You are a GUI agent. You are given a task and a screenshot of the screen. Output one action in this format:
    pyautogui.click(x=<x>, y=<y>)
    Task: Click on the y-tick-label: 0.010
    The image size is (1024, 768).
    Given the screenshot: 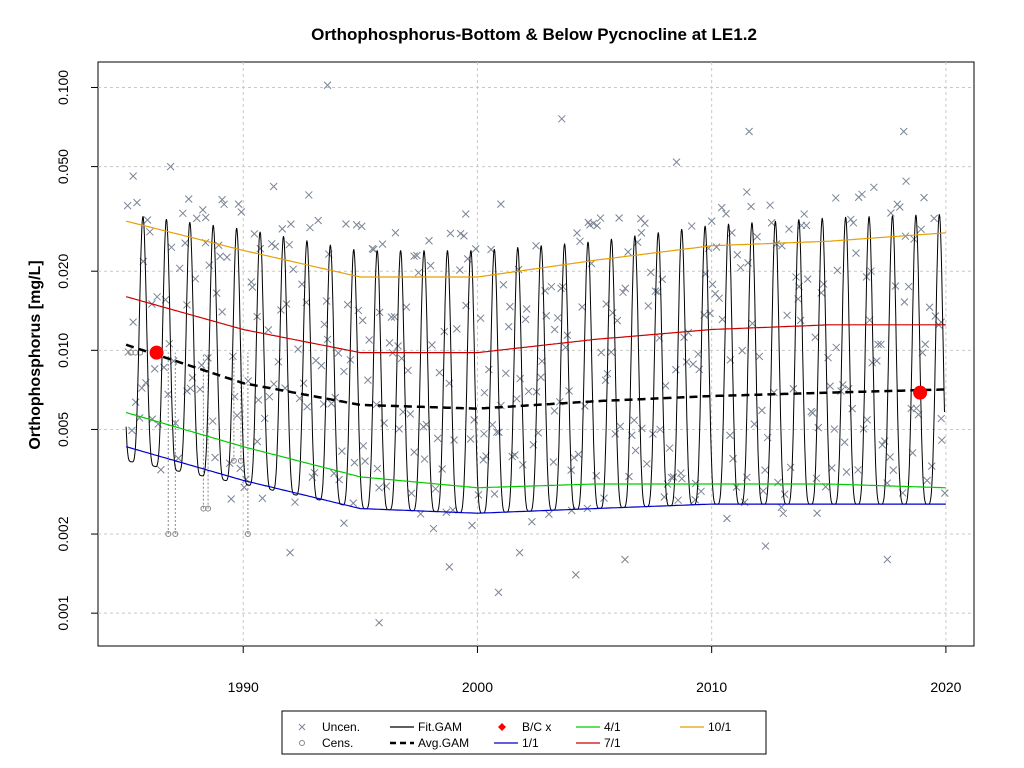 What is the action you would take?
    pyautogui.click(x=63, y=350)
    